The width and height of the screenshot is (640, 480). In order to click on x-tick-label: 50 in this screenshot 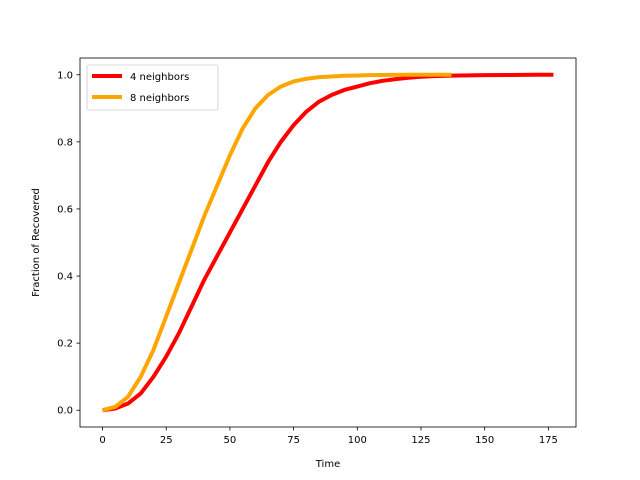, I will do `click(230, 440)`.